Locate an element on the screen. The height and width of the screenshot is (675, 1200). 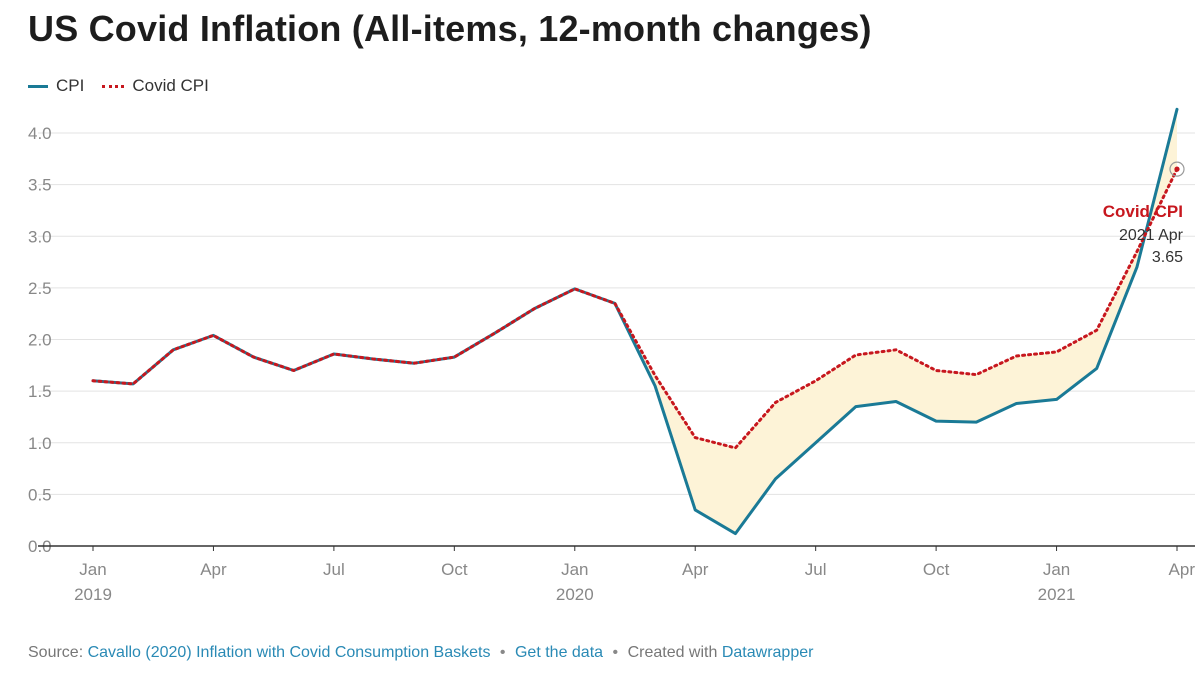
legend-item-covid-cpi: Covid CPI is located at coordinates (155, 86).